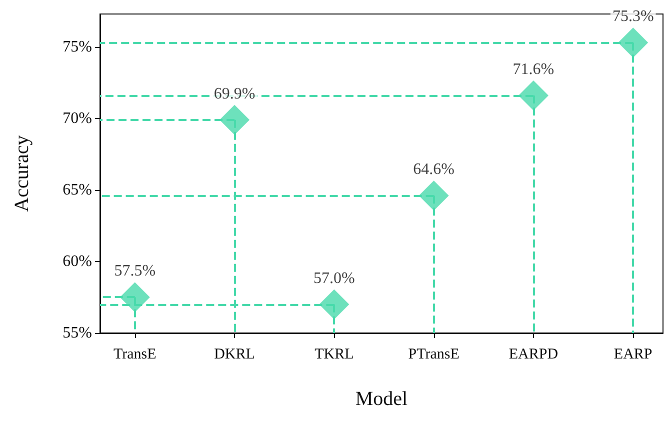 This screenshot has width=671, height=437. What do you see at coordinates (77, 47) in the screenshot?
I see `y-tick-label: 75%` at bounding box center [77, 47].